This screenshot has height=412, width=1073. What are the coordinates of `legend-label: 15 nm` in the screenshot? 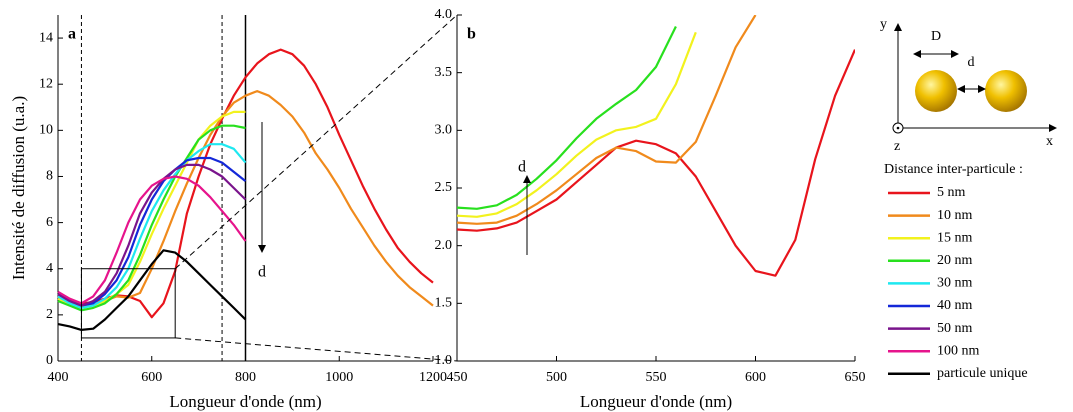 It's located at (955, 237).